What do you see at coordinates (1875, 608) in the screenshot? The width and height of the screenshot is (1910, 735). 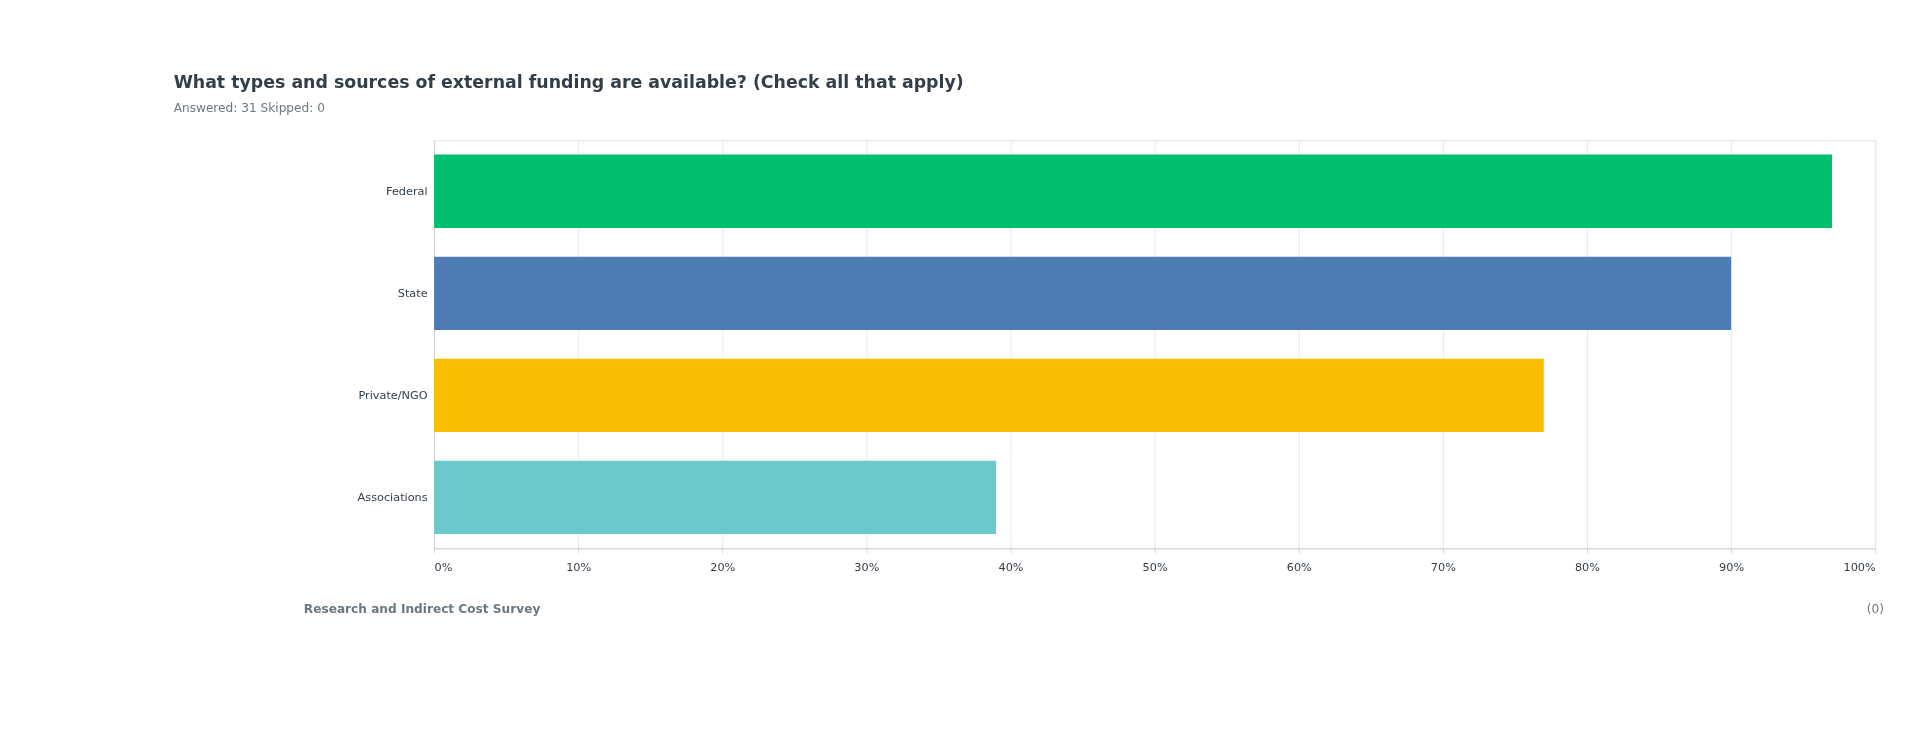 I see `text: (0)` at bounding box center [1875, 608].